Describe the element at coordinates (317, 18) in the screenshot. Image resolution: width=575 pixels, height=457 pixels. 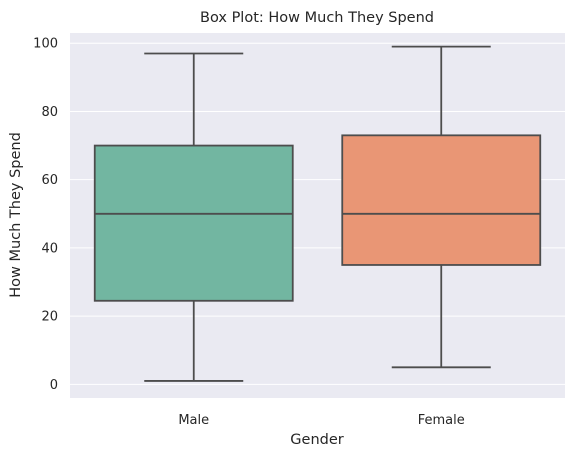
I see `chart-title: Box Plot: How Much They Spend` at that location.